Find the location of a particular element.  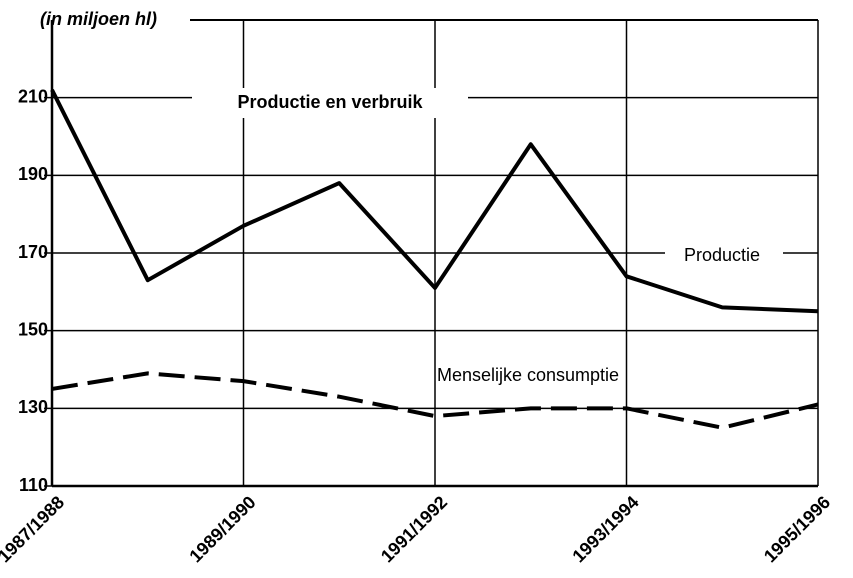

x-tick-label: 1995/1996 is located at coordinates (797, 529).